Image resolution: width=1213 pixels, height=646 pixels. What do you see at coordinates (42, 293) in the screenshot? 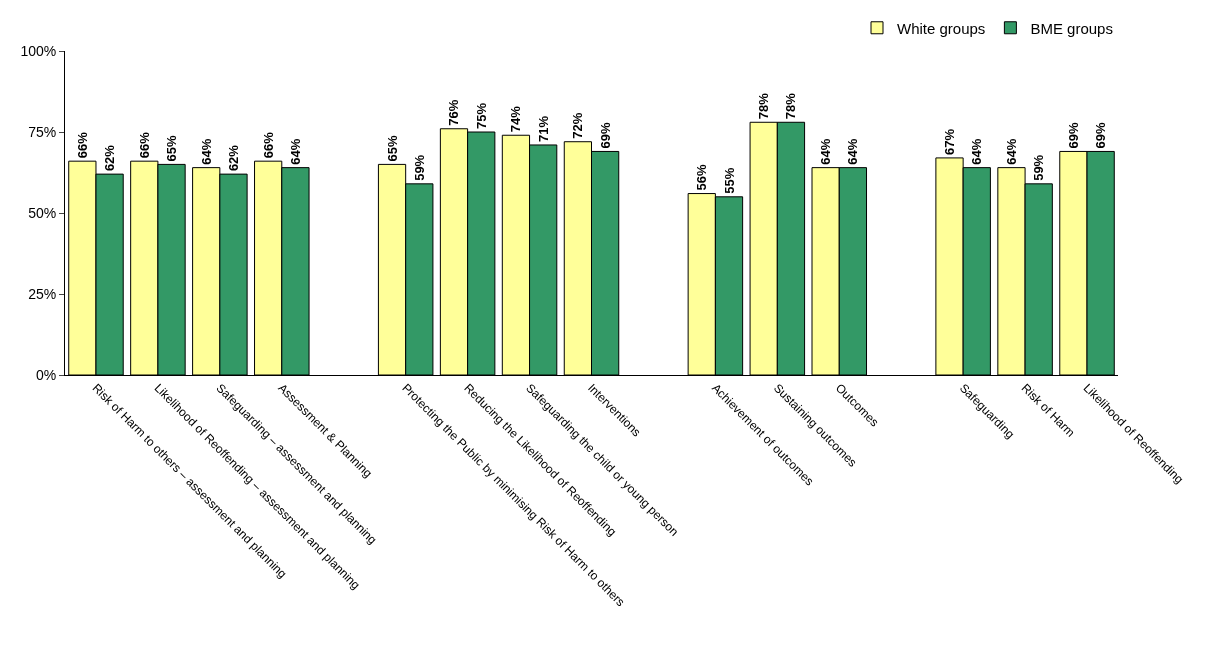
I see `y-tick-label: 25%` at bounding box center [42, 293].